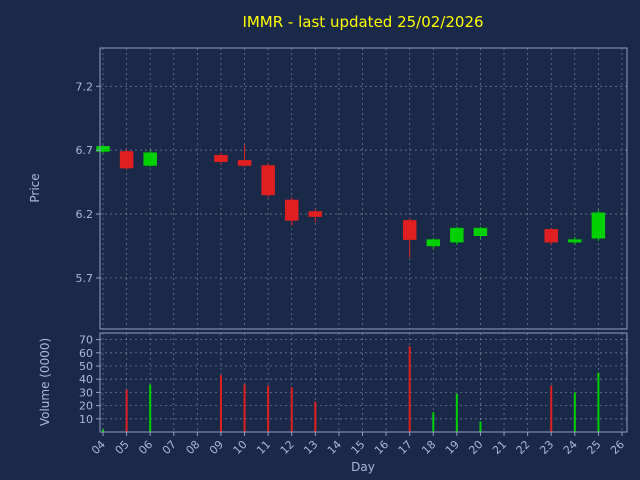 Image resolution: width=640 pixels, height=480 pixels. Describe the element at coordinates (86, 379) in the screenshot. I see `volume-y-tick-label: 40` at that location.